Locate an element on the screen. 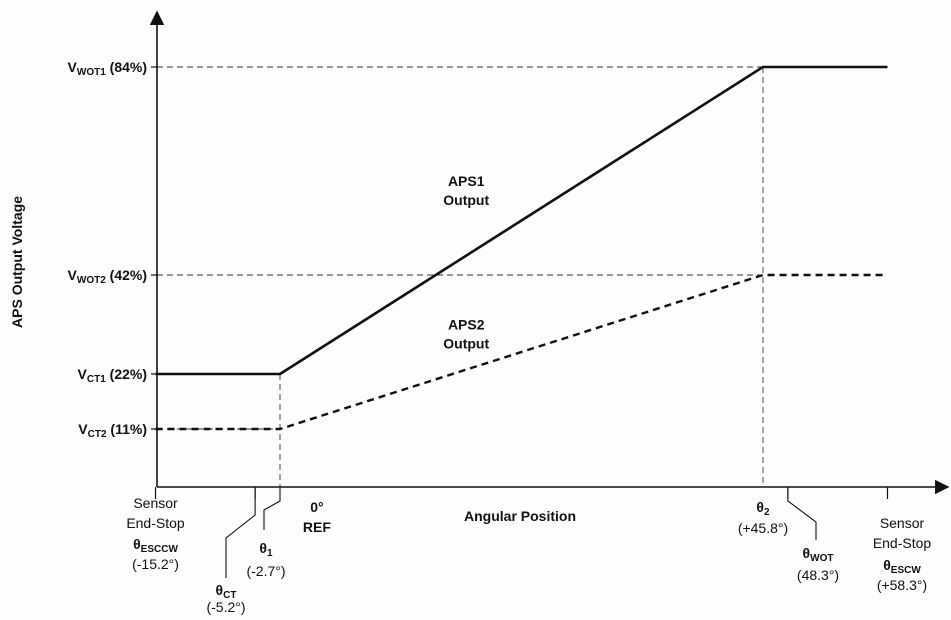 This screenshot has height=620, width=951. x-label-theta2-symbol: θ2 is located at coordinates (763, 508).